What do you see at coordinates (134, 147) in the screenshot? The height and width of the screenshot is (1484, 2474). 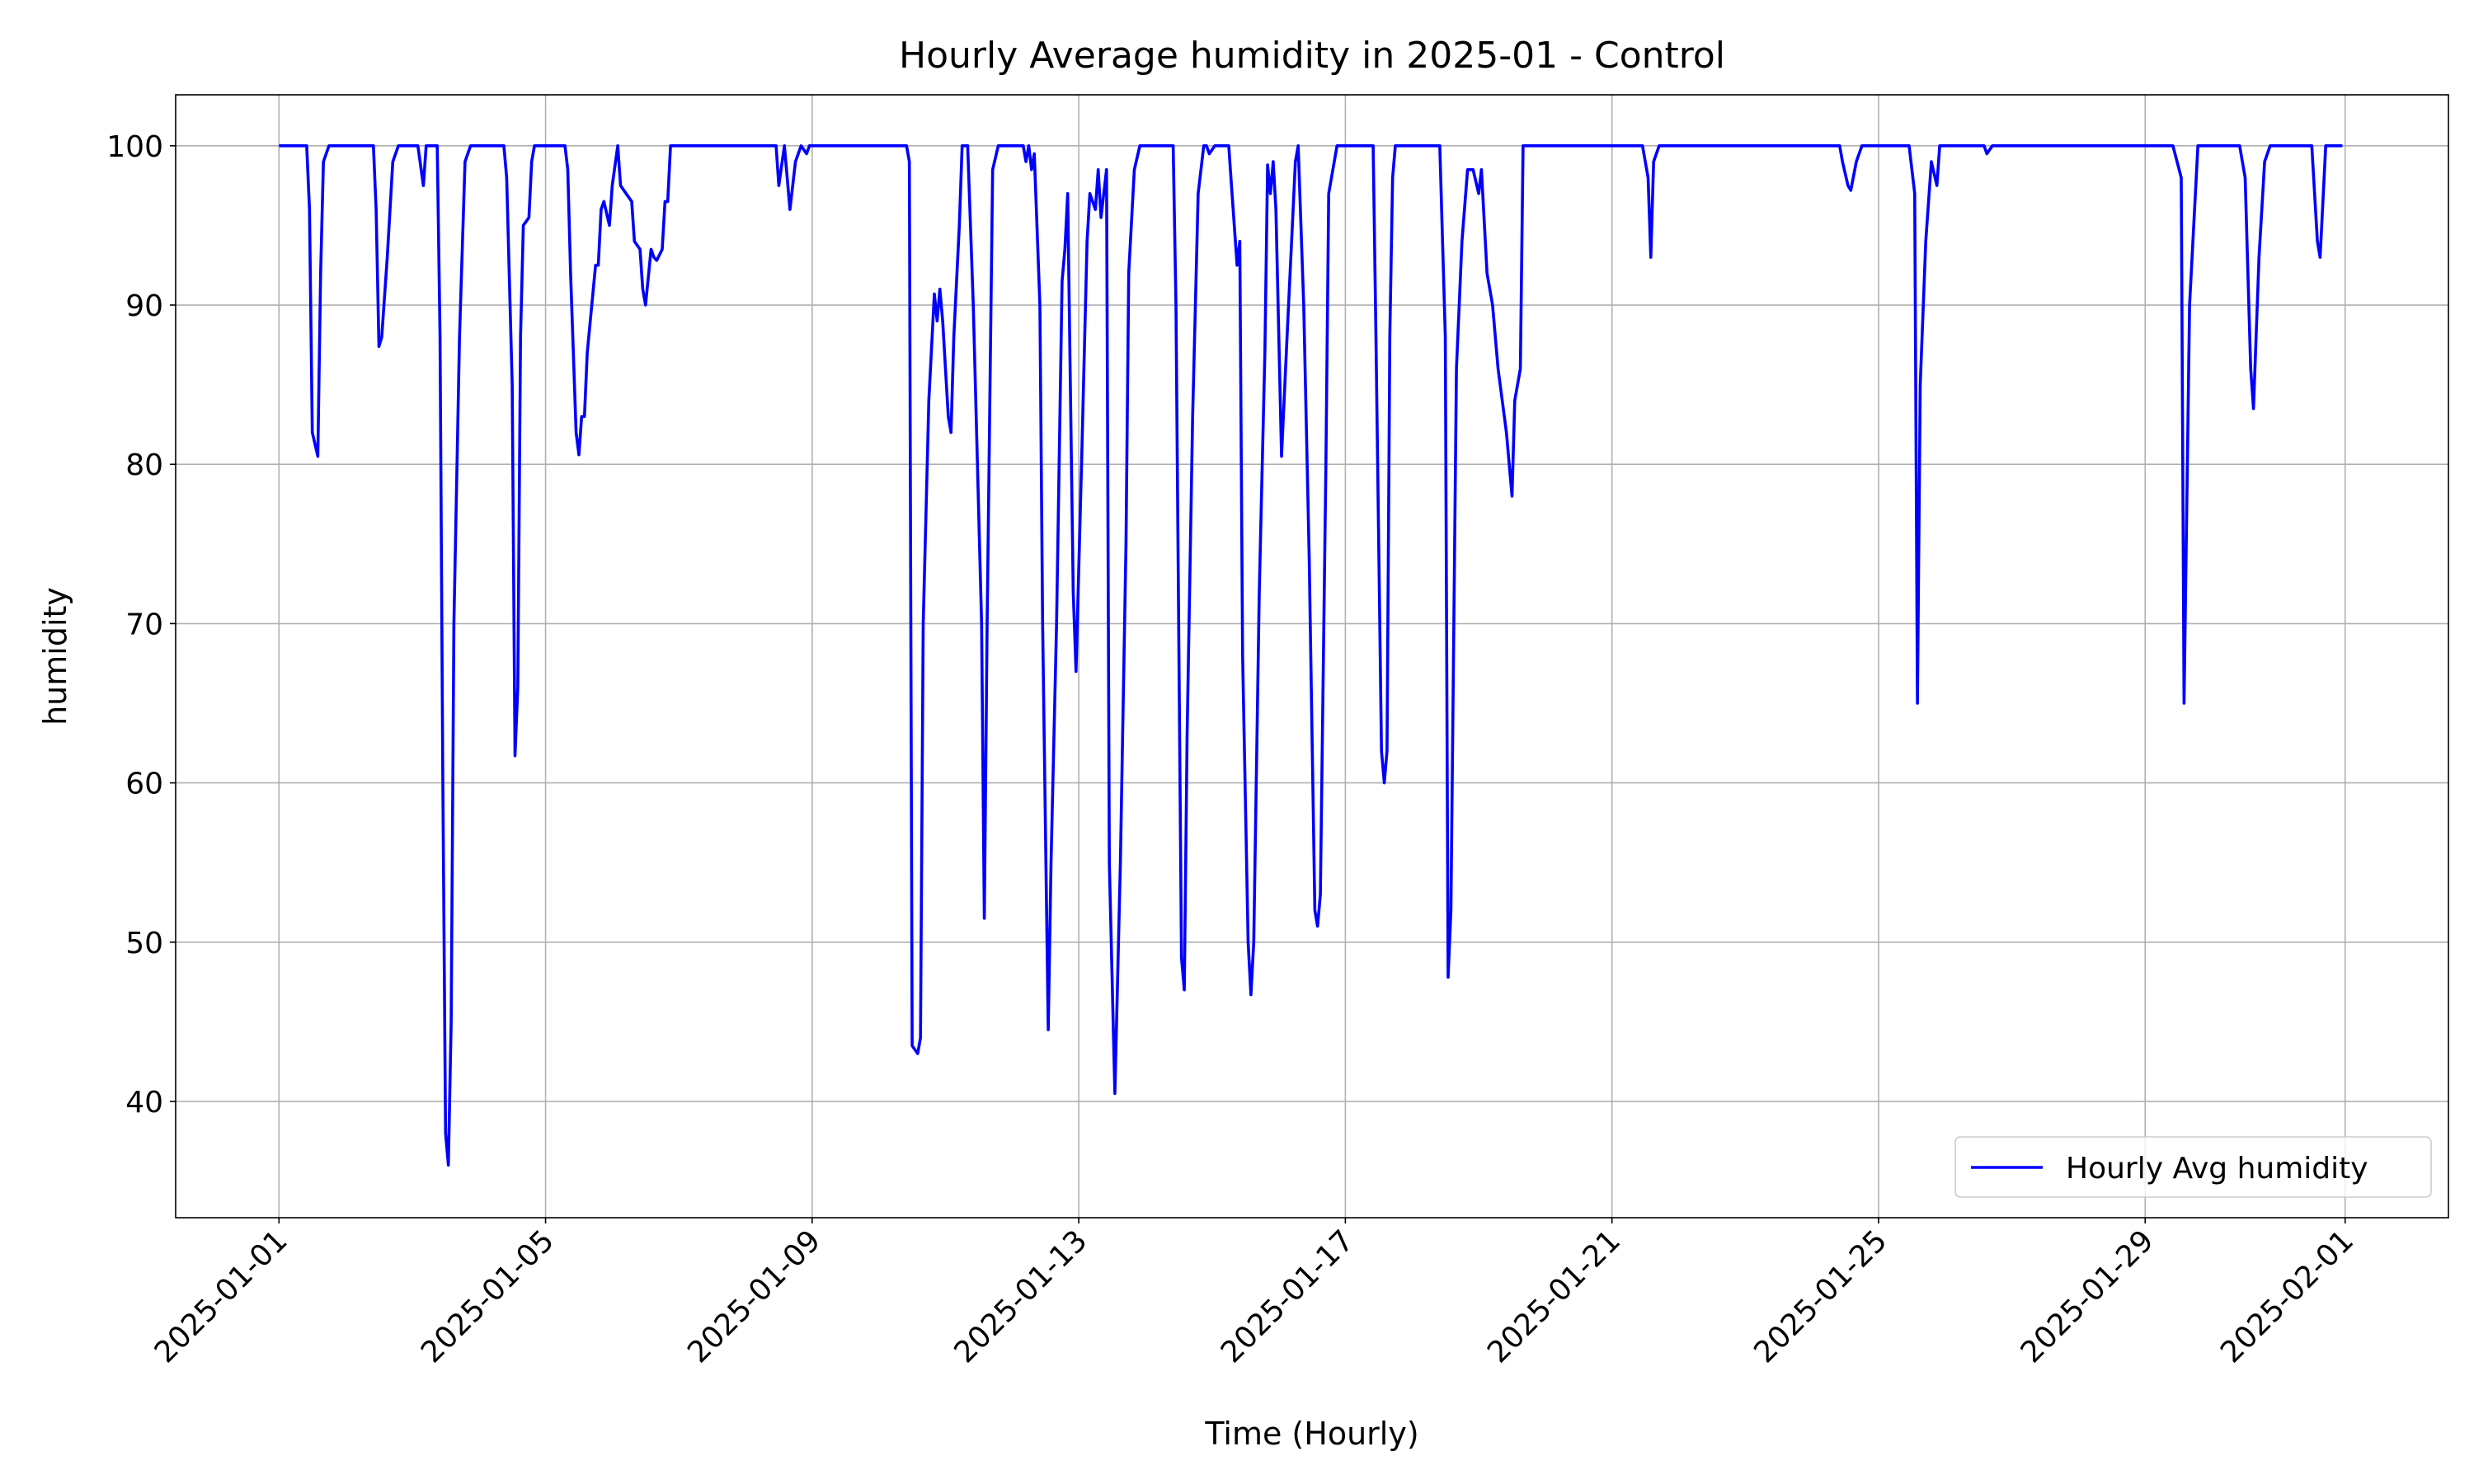 I see `y-tick-label: 100` at bounding box center [134, 147].